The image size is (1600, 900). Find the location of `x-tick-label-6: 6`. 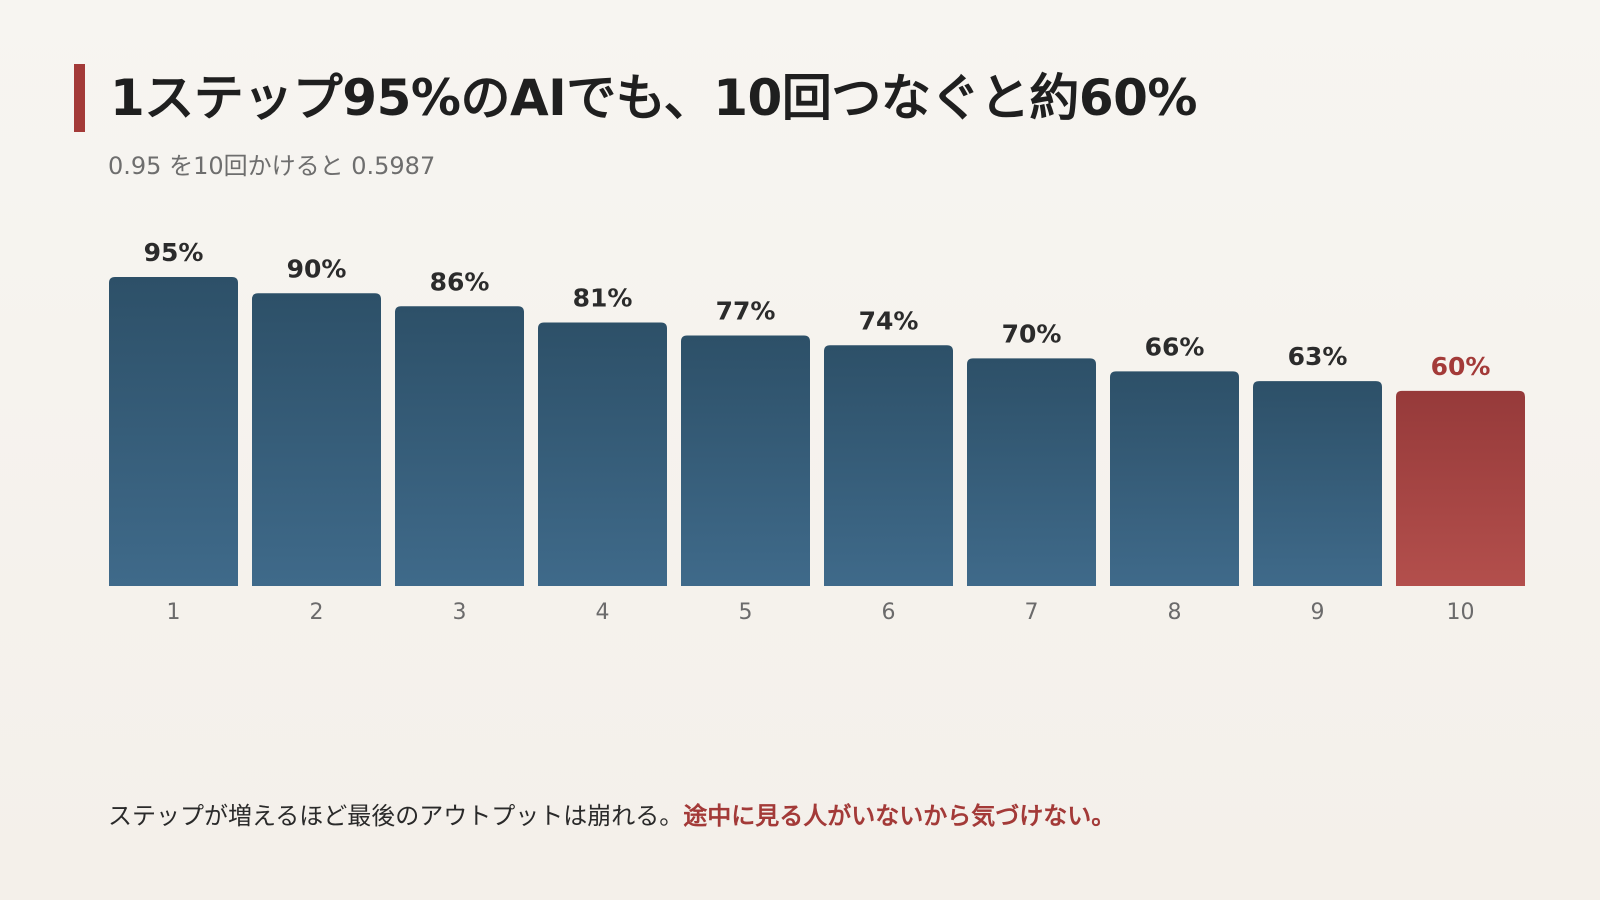

x-tick-label-6: 6 is located at coordinates (889, 612).